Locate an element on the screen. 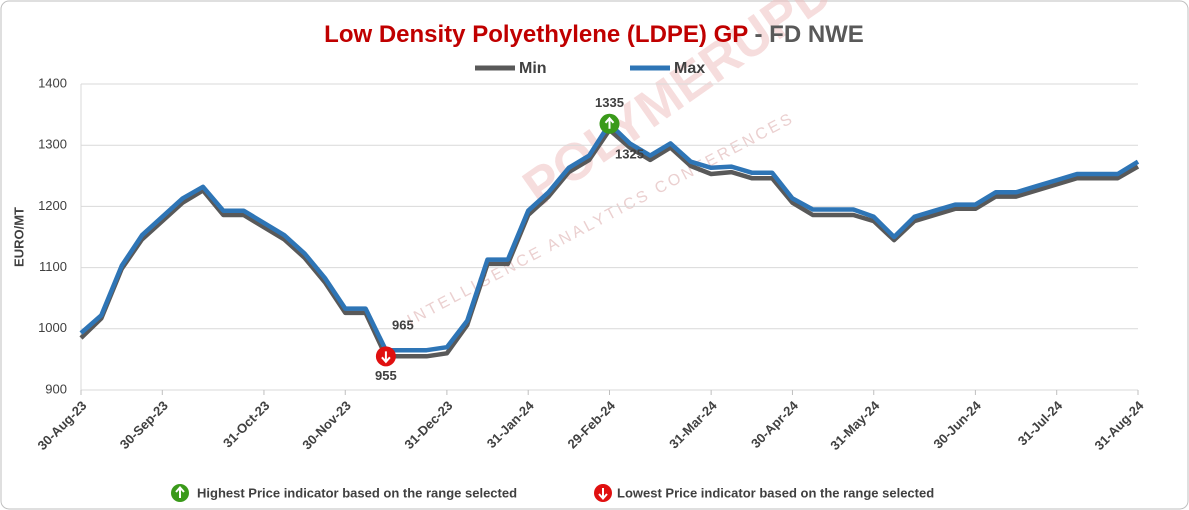 Image resolution: width=1189 pixels, height=510 pixels. high-marker-arrow is located at coordinates (609, 122).